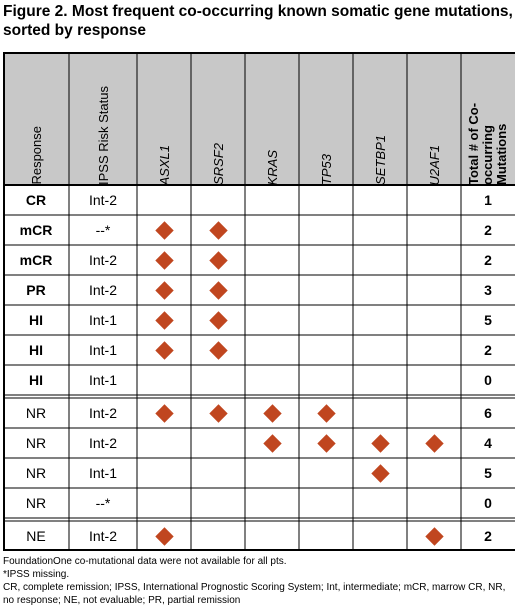  I want to click on header-total-mutations: Total # of Co-occurring Mutations, so click(488, 118).